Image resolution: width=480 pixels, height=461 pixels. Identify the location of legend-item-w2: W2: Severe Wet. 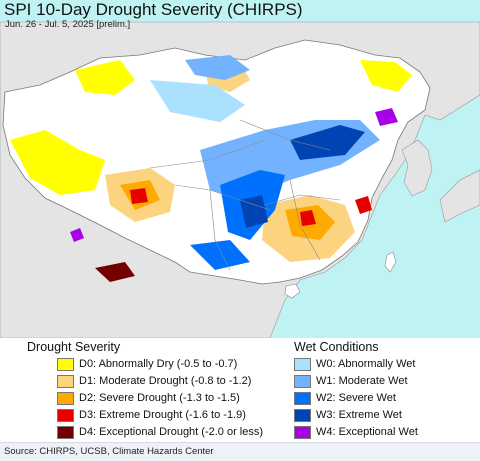
(345, 398).